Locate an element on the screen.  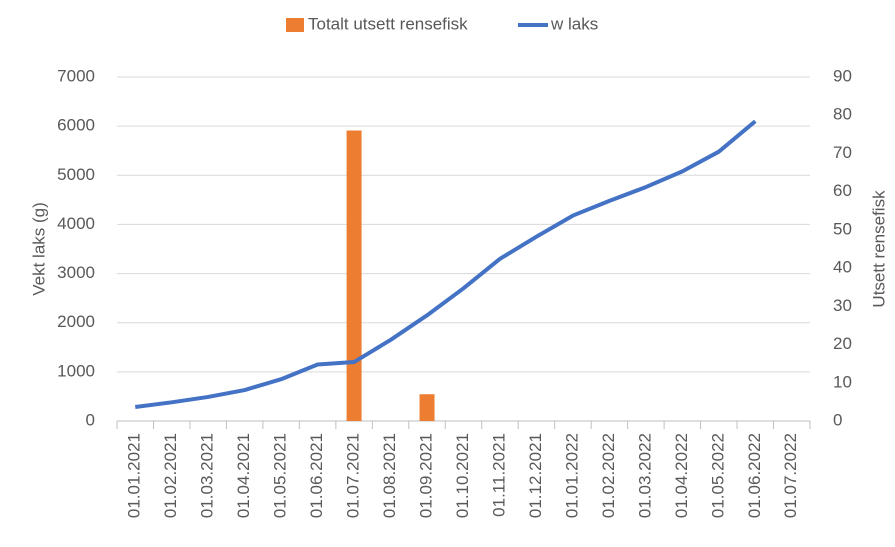
x-tick-label: 01.02.2022 is located at coordinates (608, 475).